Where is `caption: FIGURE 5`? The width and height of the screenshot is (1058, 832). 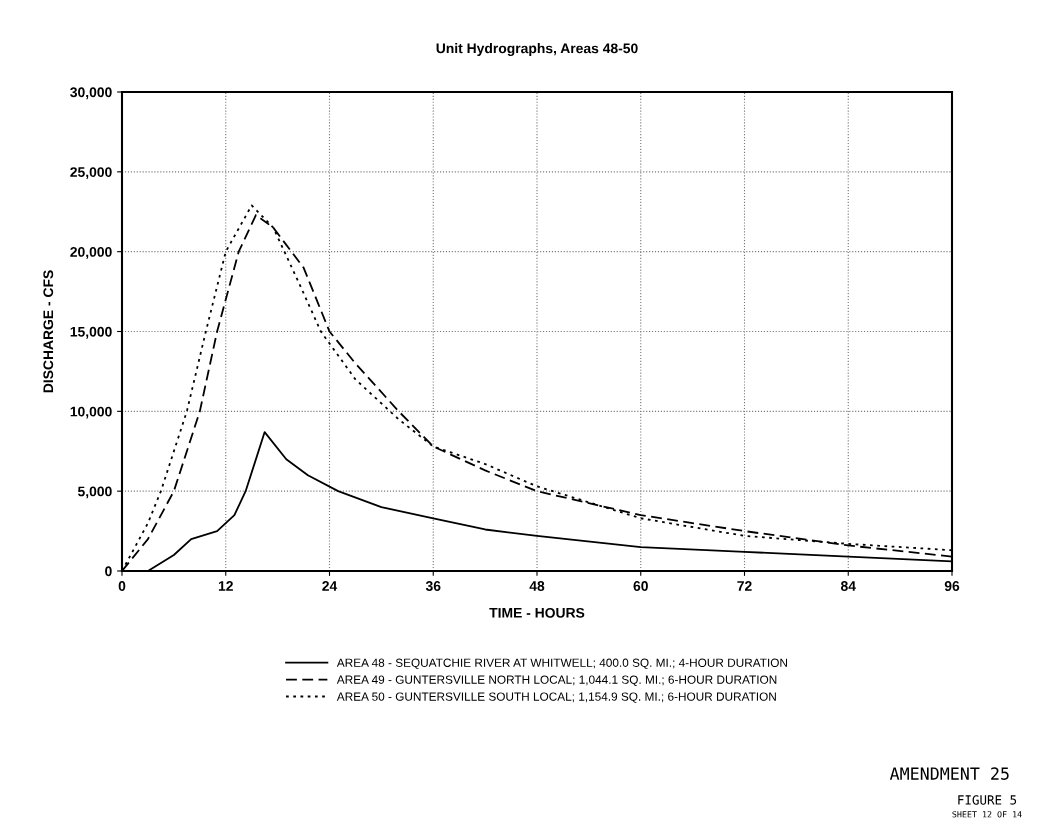
caption: FIGURE 5 is located at coordinates (987, 800).